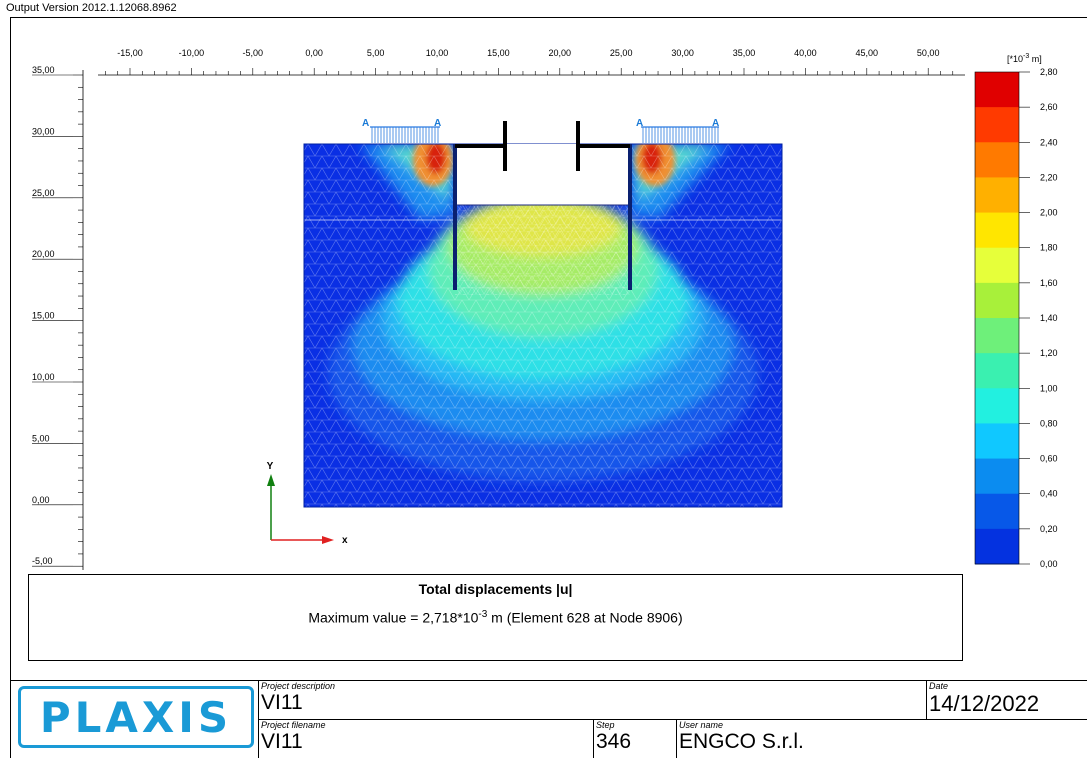 Image resolution: width=1087 pixels, height=758 pixels. I want to click on project-filename-value: VI11, so click(282, 741).